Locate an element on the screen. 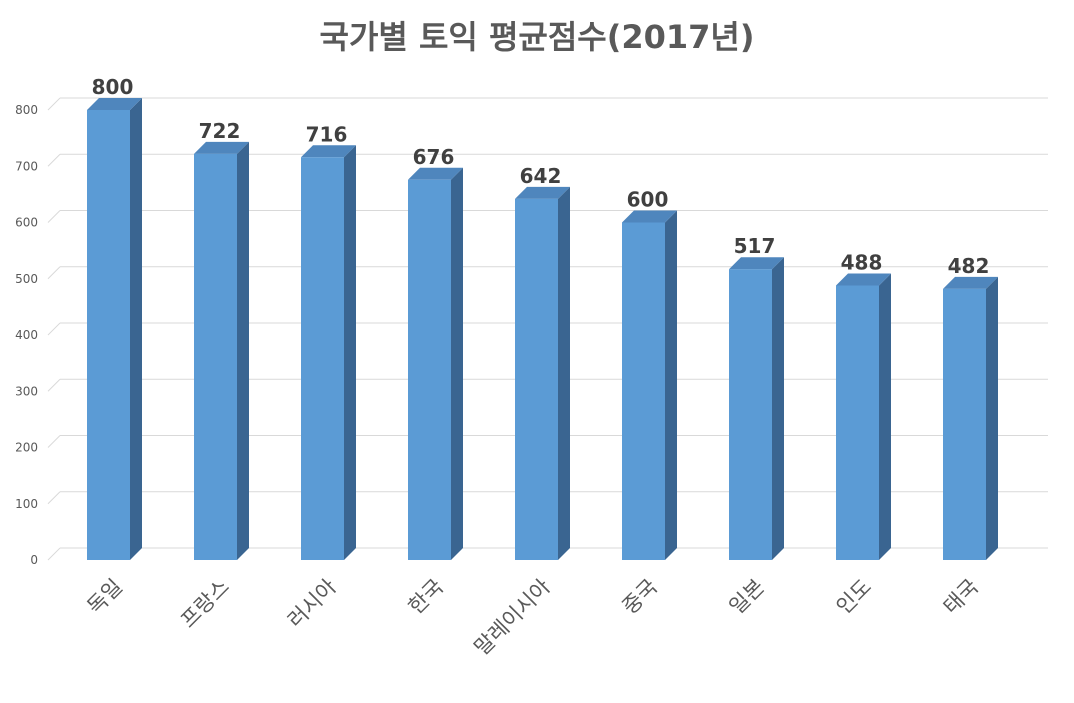 This screenshot has height=703, width=1074. category-labels: 독일 프랑스 러시아 한국 말레이시아 중국 일본 인도 태국 is located at coordinates (533, 617).